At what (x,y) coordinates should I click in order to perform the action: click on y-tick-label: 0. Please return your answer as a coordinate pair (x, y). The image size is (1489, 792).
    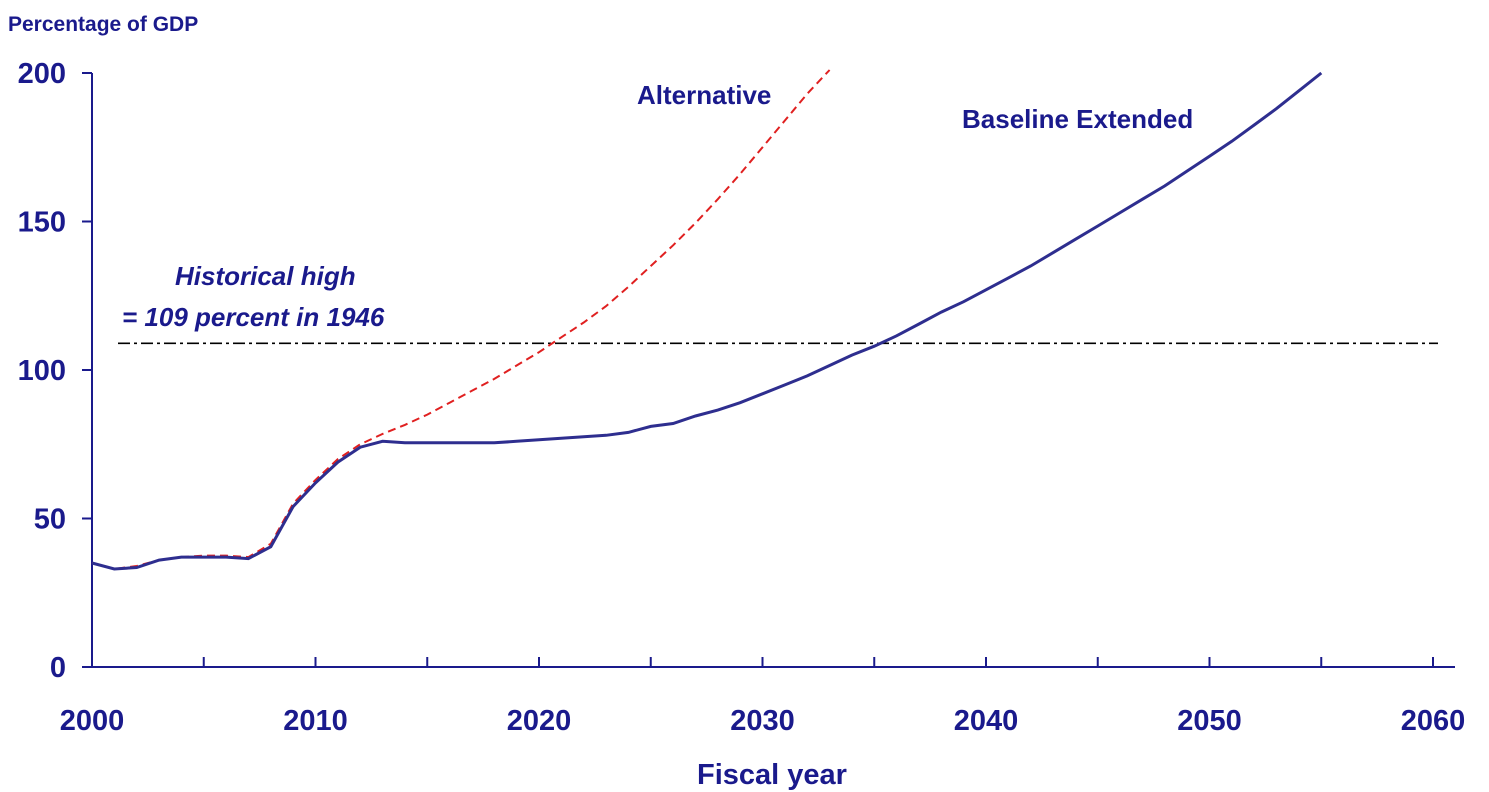
    Looking at the image, I should click on (58, 668).